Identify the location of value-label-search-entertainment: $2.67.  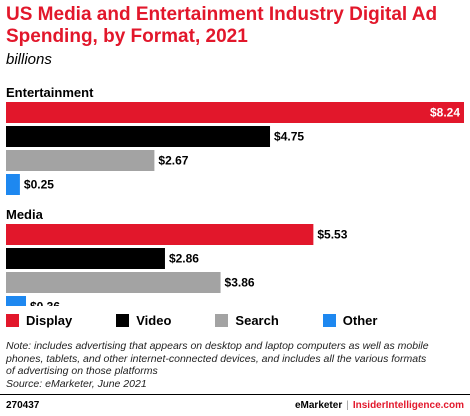
(173, 161).